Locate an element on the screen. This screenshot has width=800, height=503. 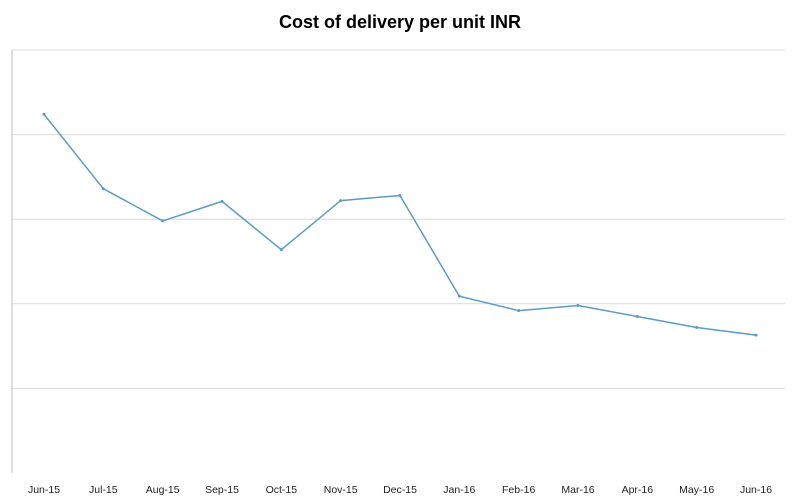
x-tick-label: May-16 is located at coordinates (696, 490).